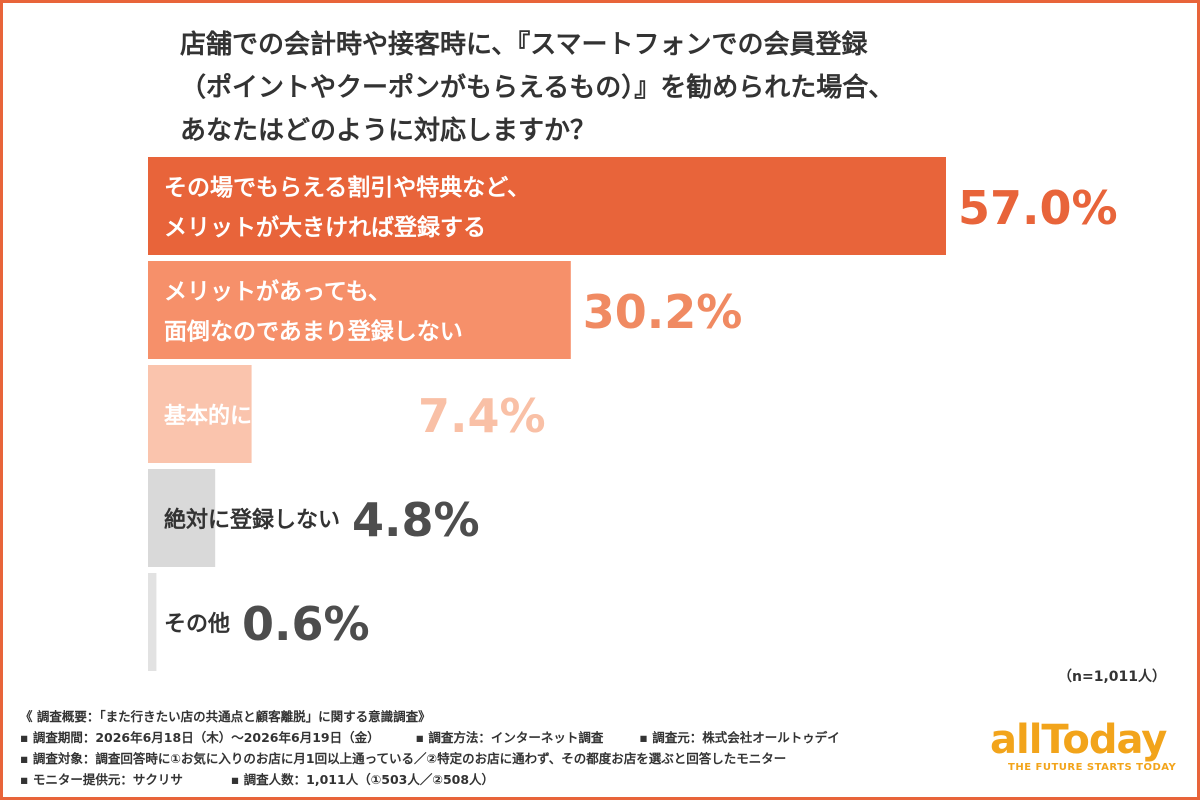 The image size is (1200, 800). I want to click on notes-period: ▪ 調査期間：2026年6月18日（木）〜2026年6月19日（金）, so click(200, 737).